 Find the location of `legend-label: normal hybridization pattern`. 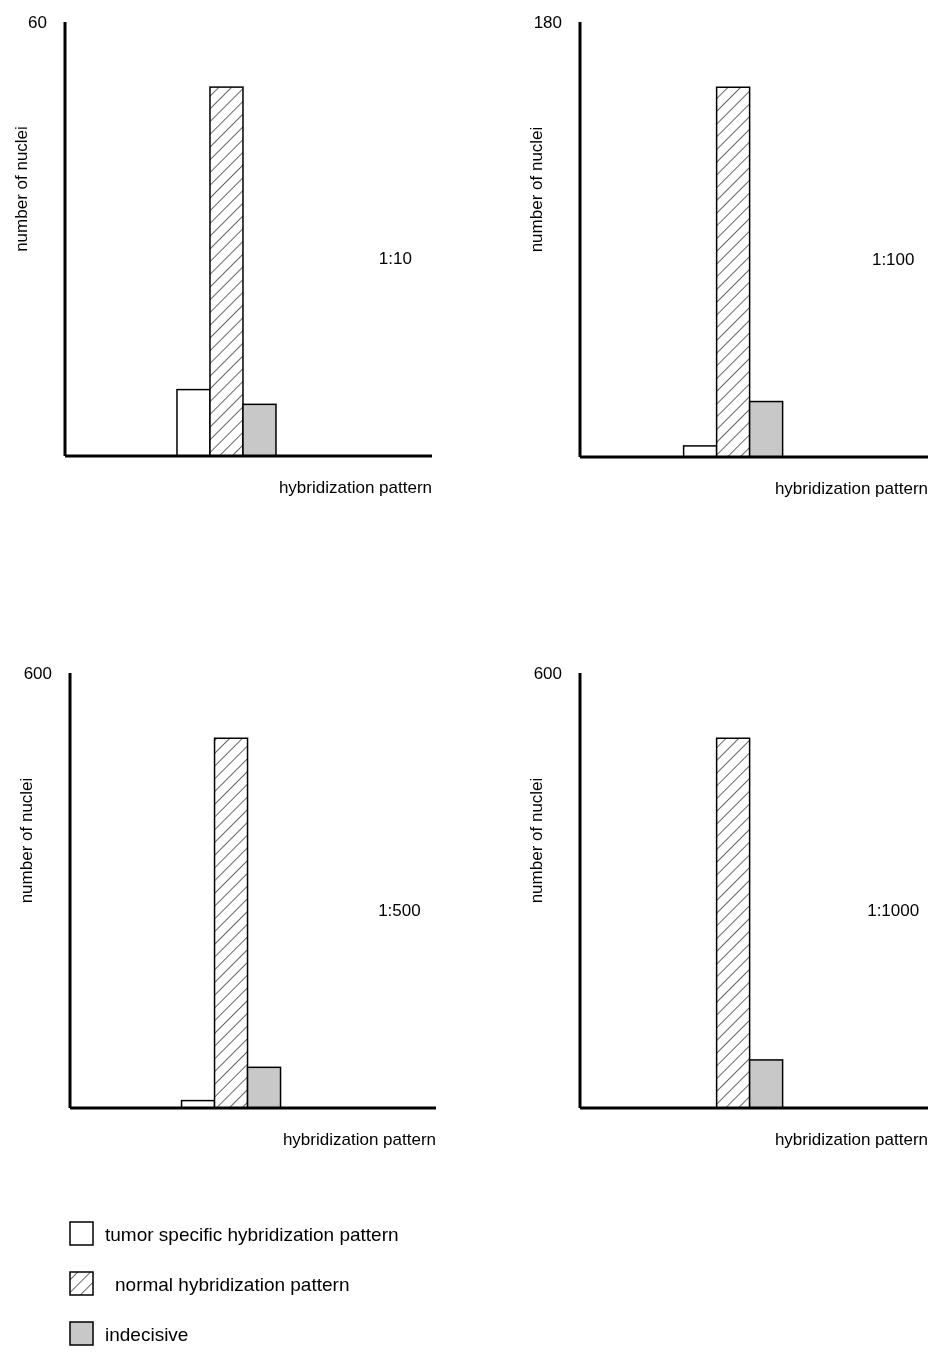

legend-label: normal hybridization pattern is located at coordinates (232, 1284).